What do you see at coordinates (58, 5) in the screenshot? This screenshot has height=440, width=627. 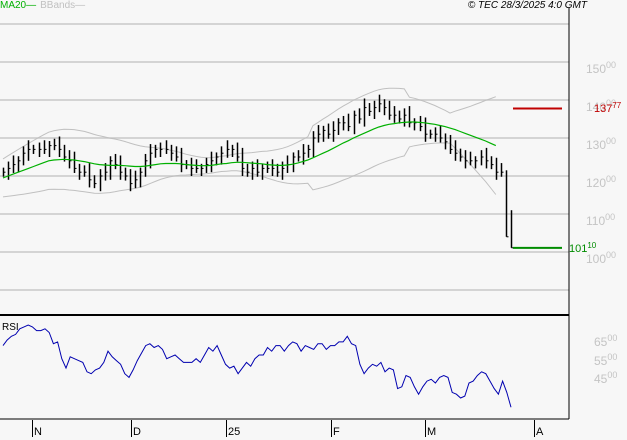 I see `legend-bbands-label: BBands` at bounding box center [58, 5].